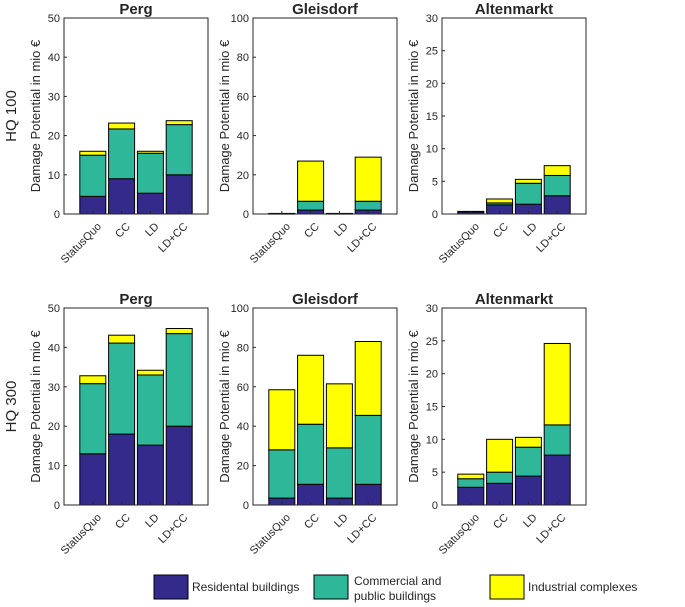 This screenshot has height=607, width=685. Describe the element at coordinates (435, 473) in the screenshot. I see `y-tick-label: 5` at that location.